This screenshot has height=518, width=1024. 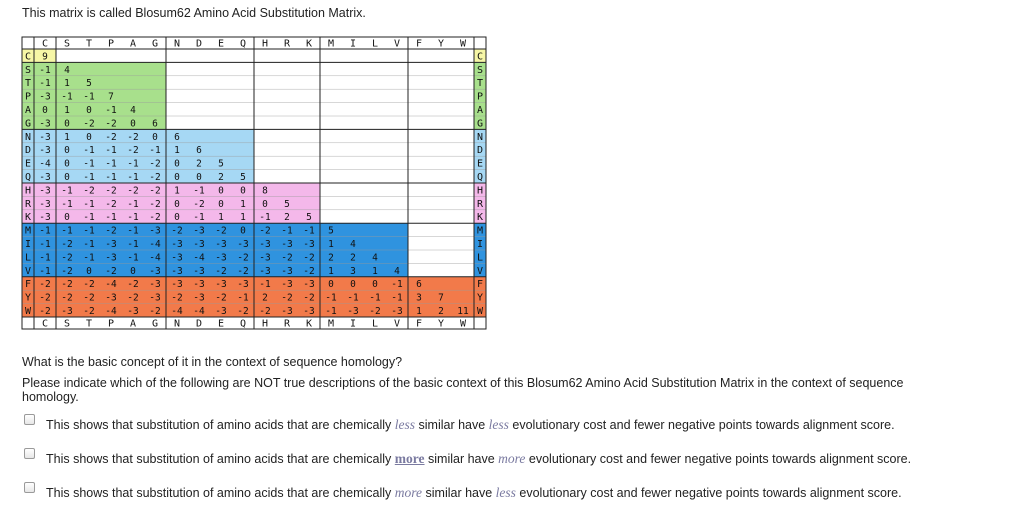 I want to click on row-label-right-R: R, so click(x=480, y=204).